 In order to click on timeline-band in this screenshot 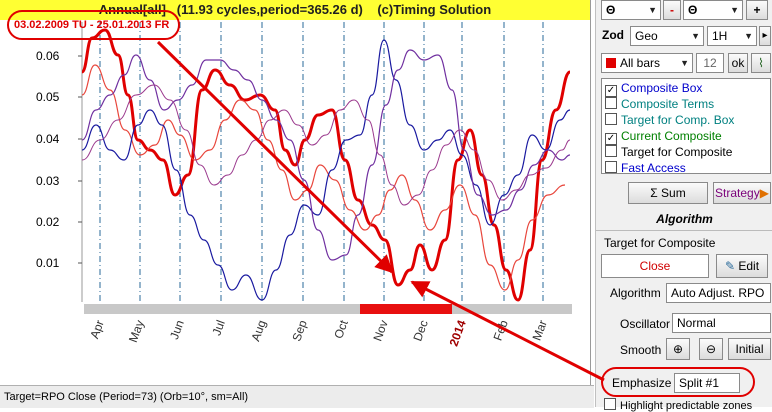, I will do `click(328, 309)`.